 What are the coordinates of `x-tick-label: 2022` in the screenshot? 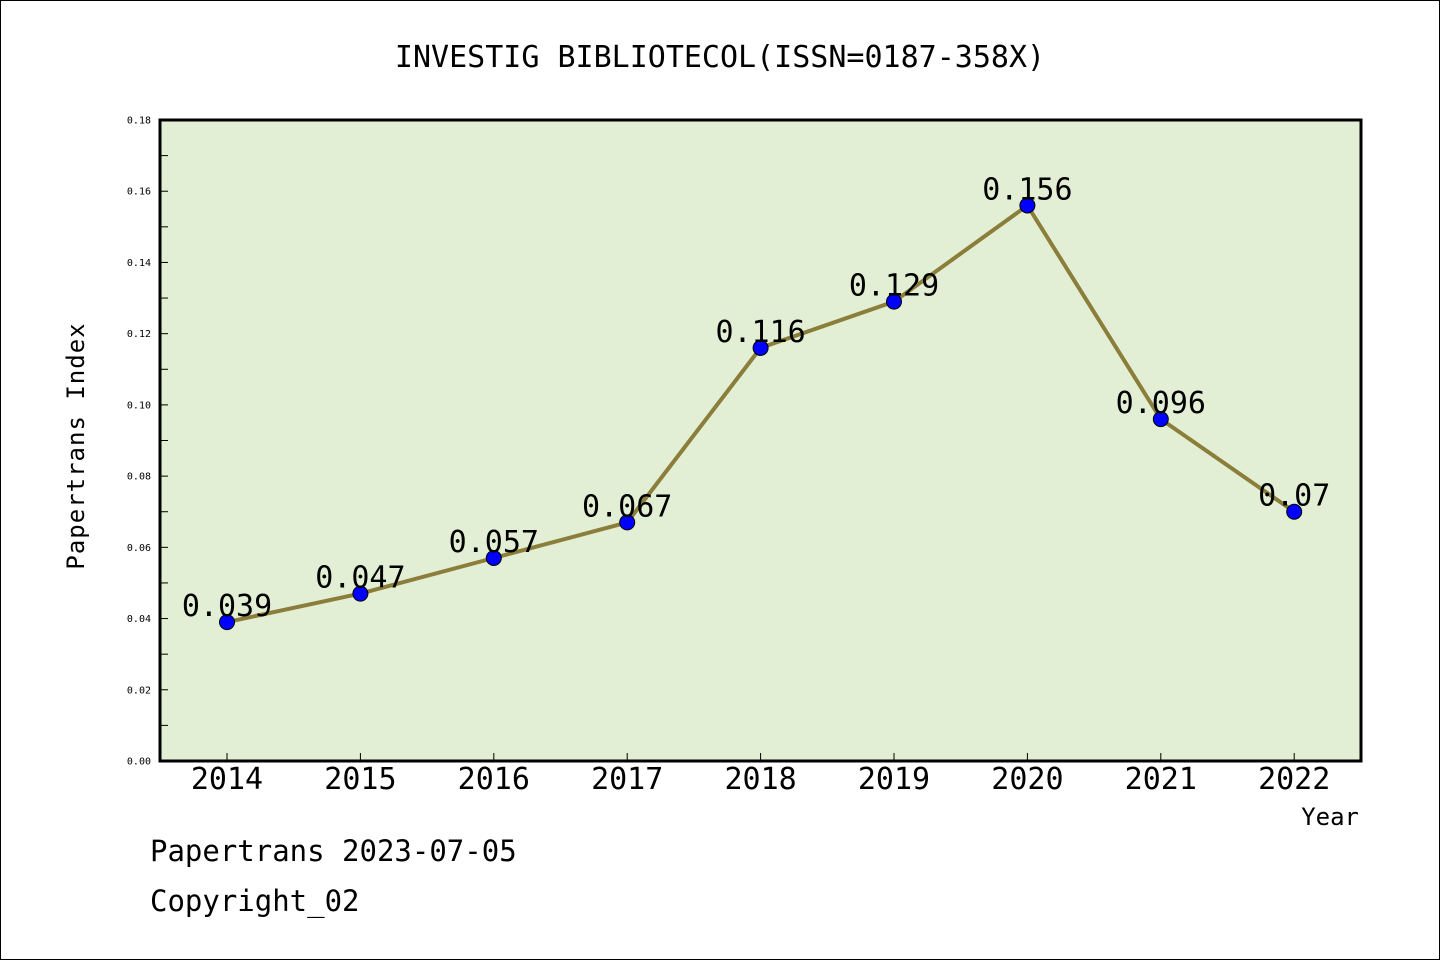 It's located at (1294, 779).